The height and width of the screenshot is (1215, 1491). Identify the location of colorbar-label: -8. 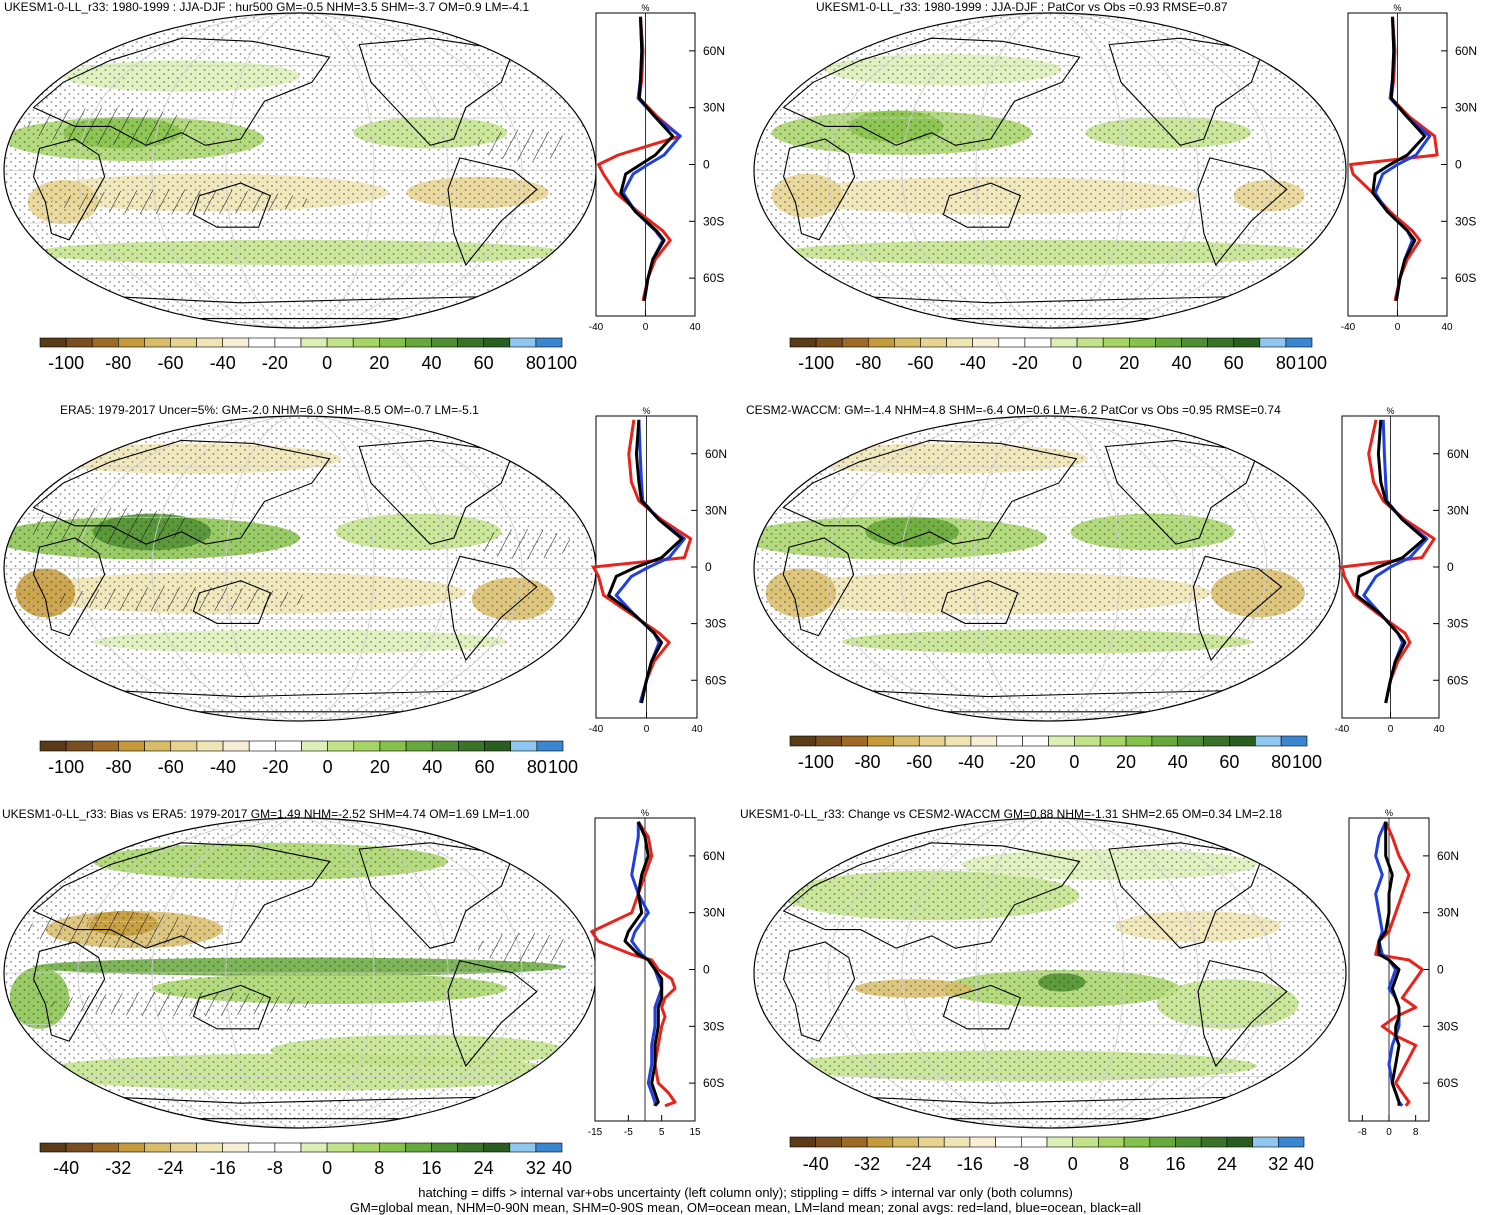
(275, 1168).